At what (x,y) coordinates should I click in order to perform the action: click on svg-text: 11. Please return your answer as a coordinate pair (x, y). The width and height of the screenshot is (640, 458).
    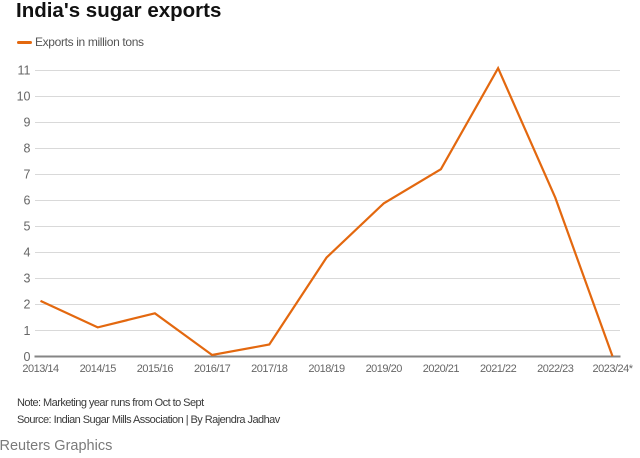
    Looking at the image, I should click on (24, 71).